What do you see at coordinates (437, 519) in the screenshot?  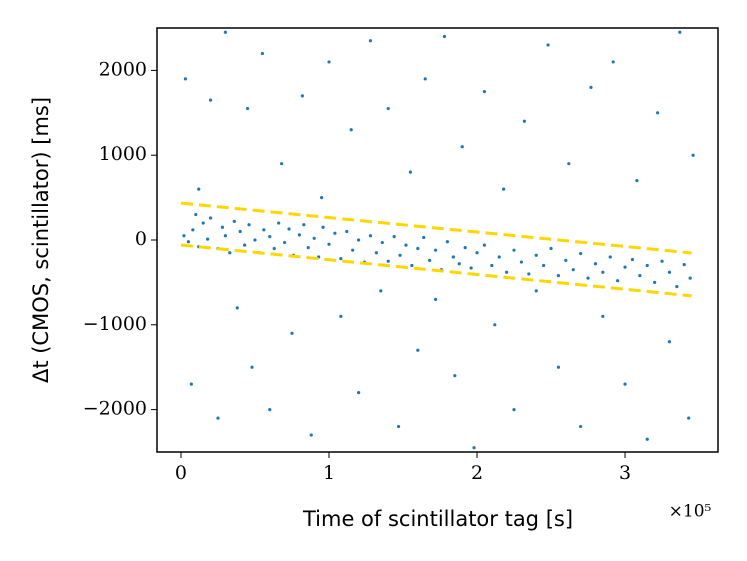 I see `x-axis-label: Time of scintillator tag [s]` at bounding box center [437, 519].